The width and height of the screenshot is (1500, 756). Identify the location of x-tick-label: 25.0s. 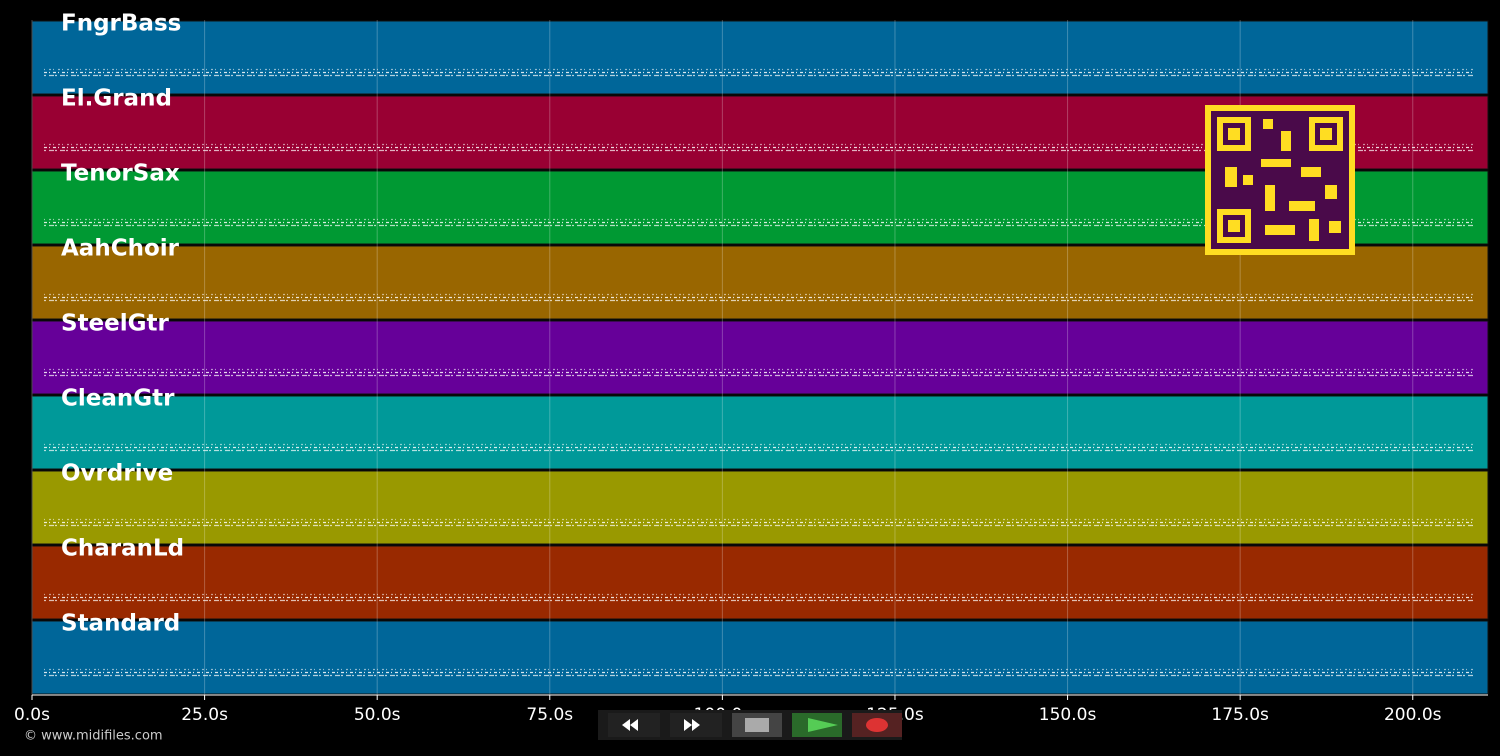
(204, 715).